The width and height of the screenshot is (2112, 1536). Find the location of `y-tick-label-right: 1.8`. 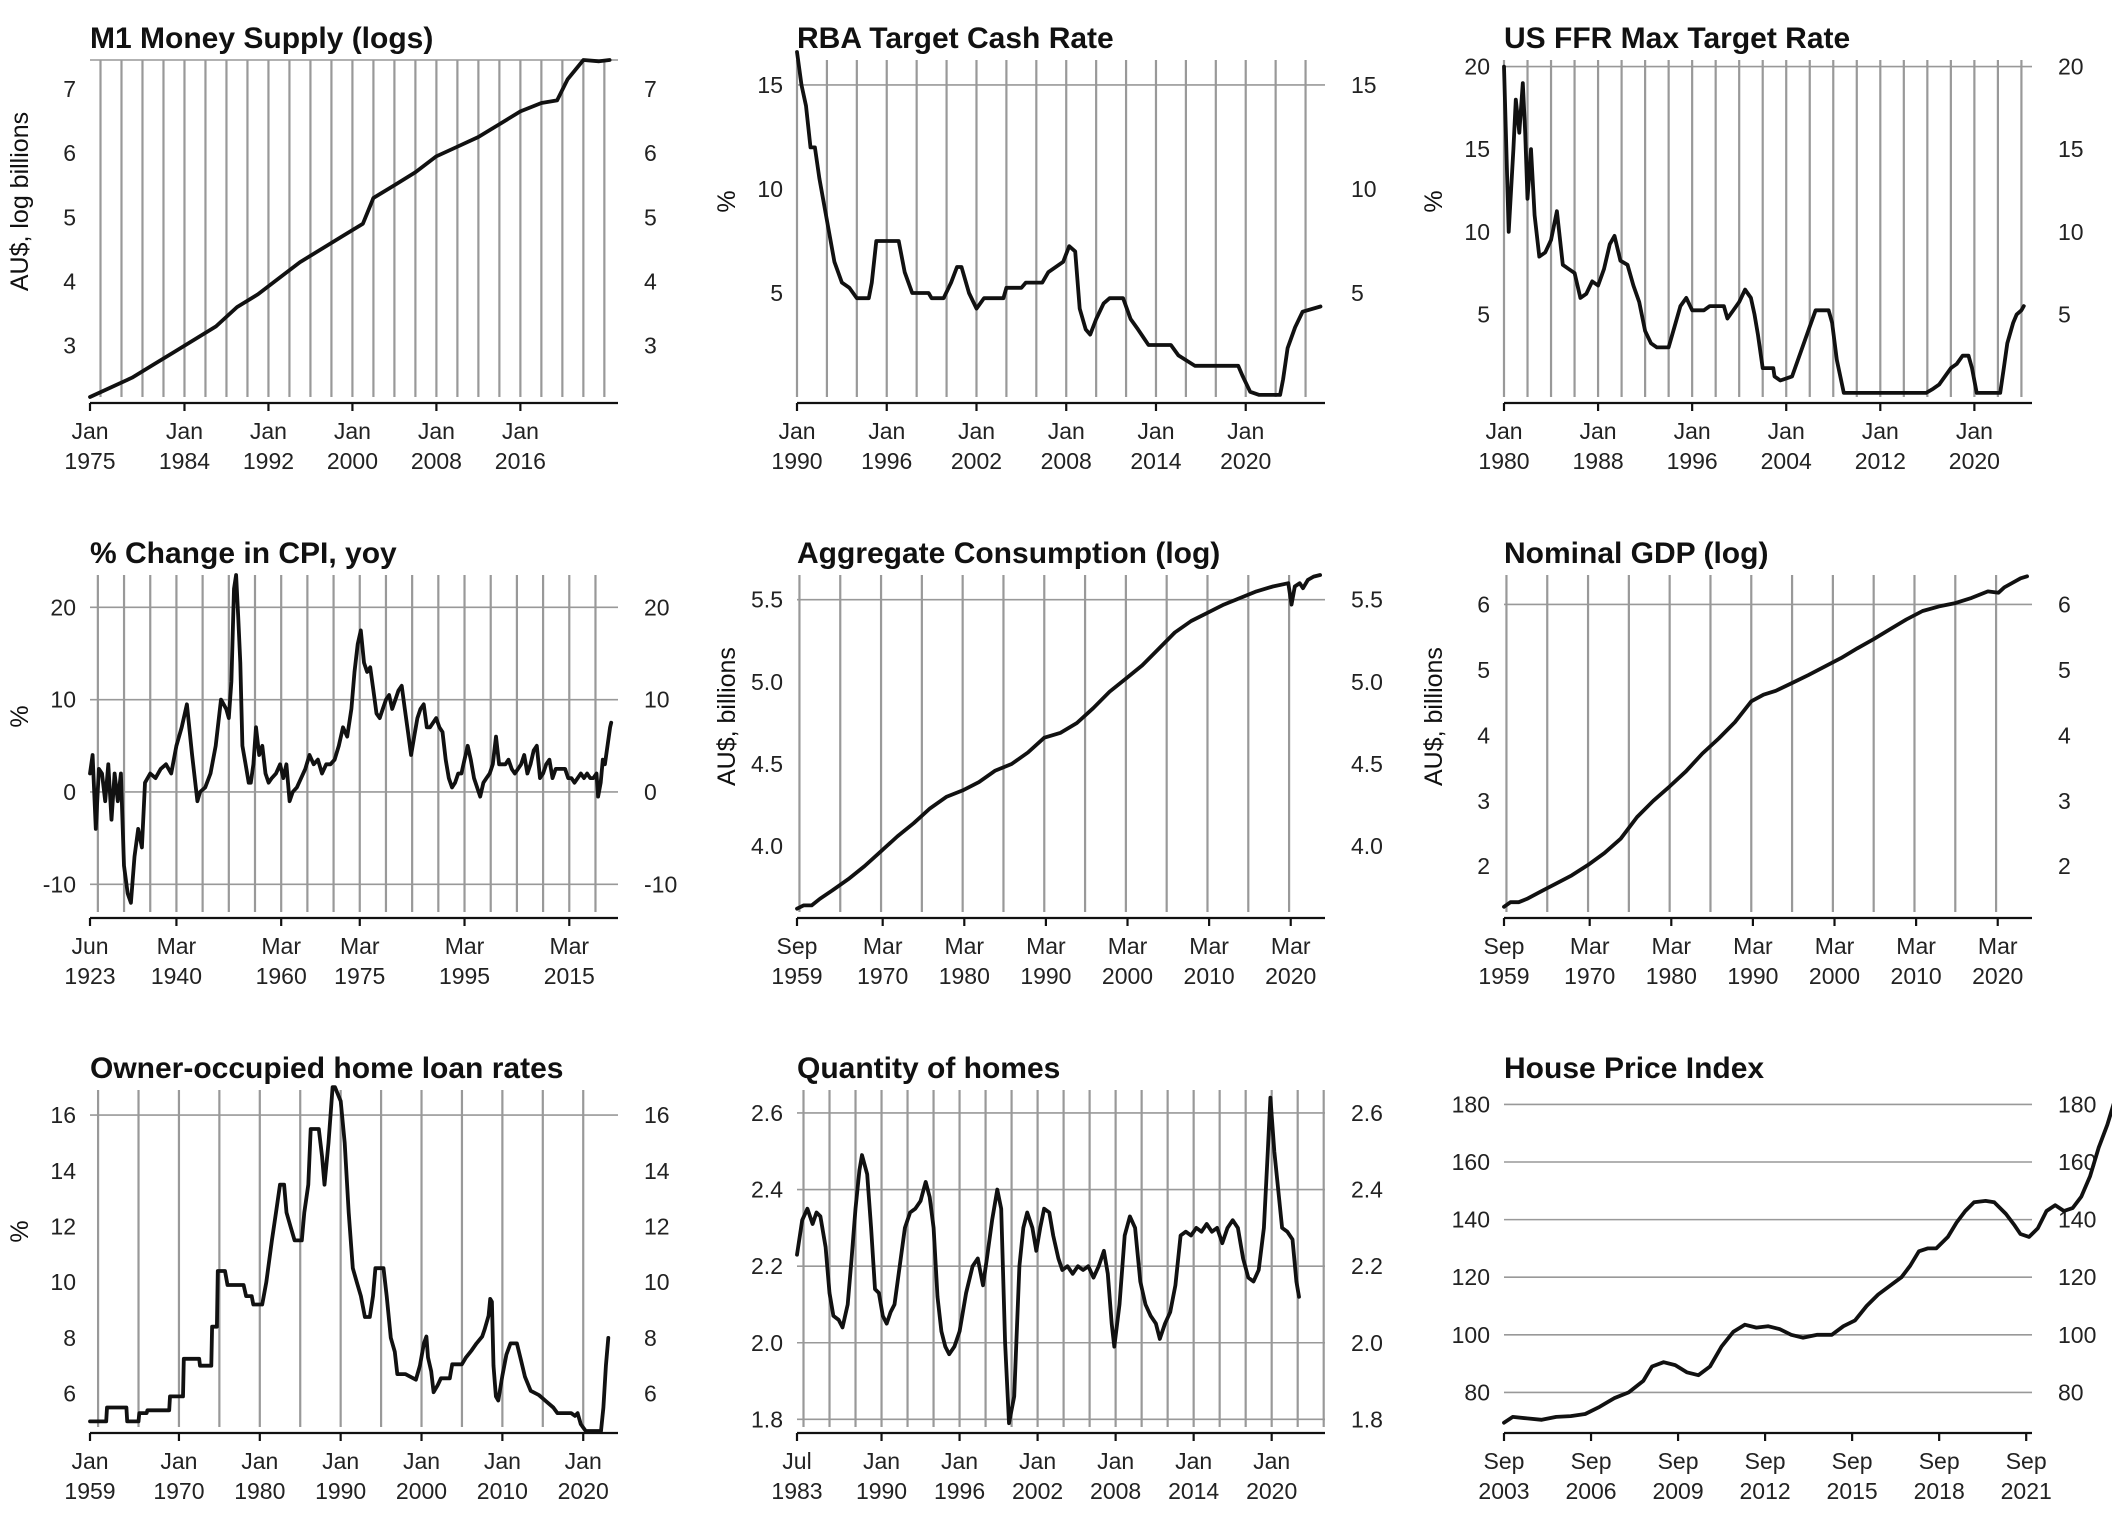

y-tick-label-right: 1.8 is located at coordinates (1367, 1419).